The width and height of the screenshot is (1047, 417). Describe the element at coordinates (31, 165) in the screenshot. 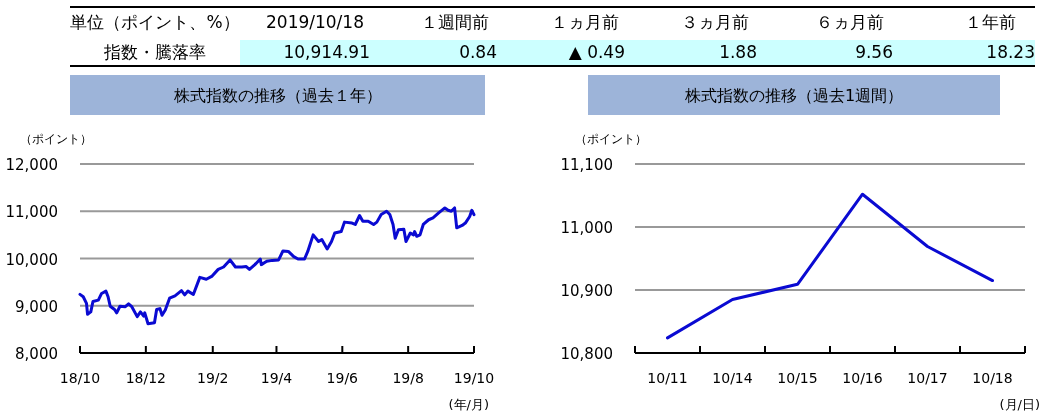

I see `y-tick-label: 12,000` at that location.